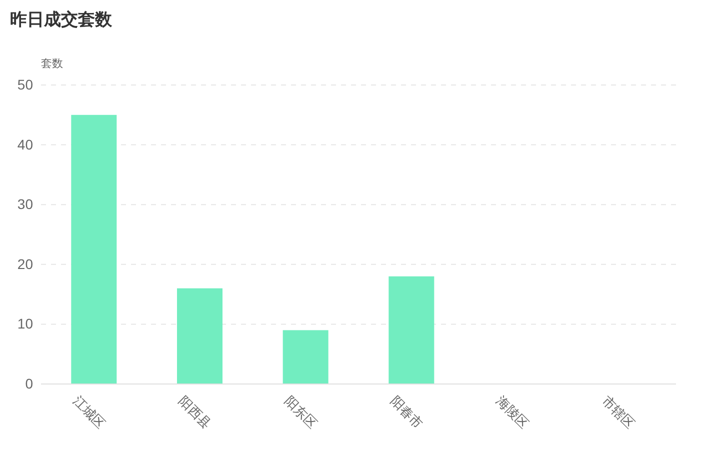 This screenshot has height=464, width=715. Describe the element at coordinates (25, 324) in the screenshot. I see `y-tick-label: 10` at that location.